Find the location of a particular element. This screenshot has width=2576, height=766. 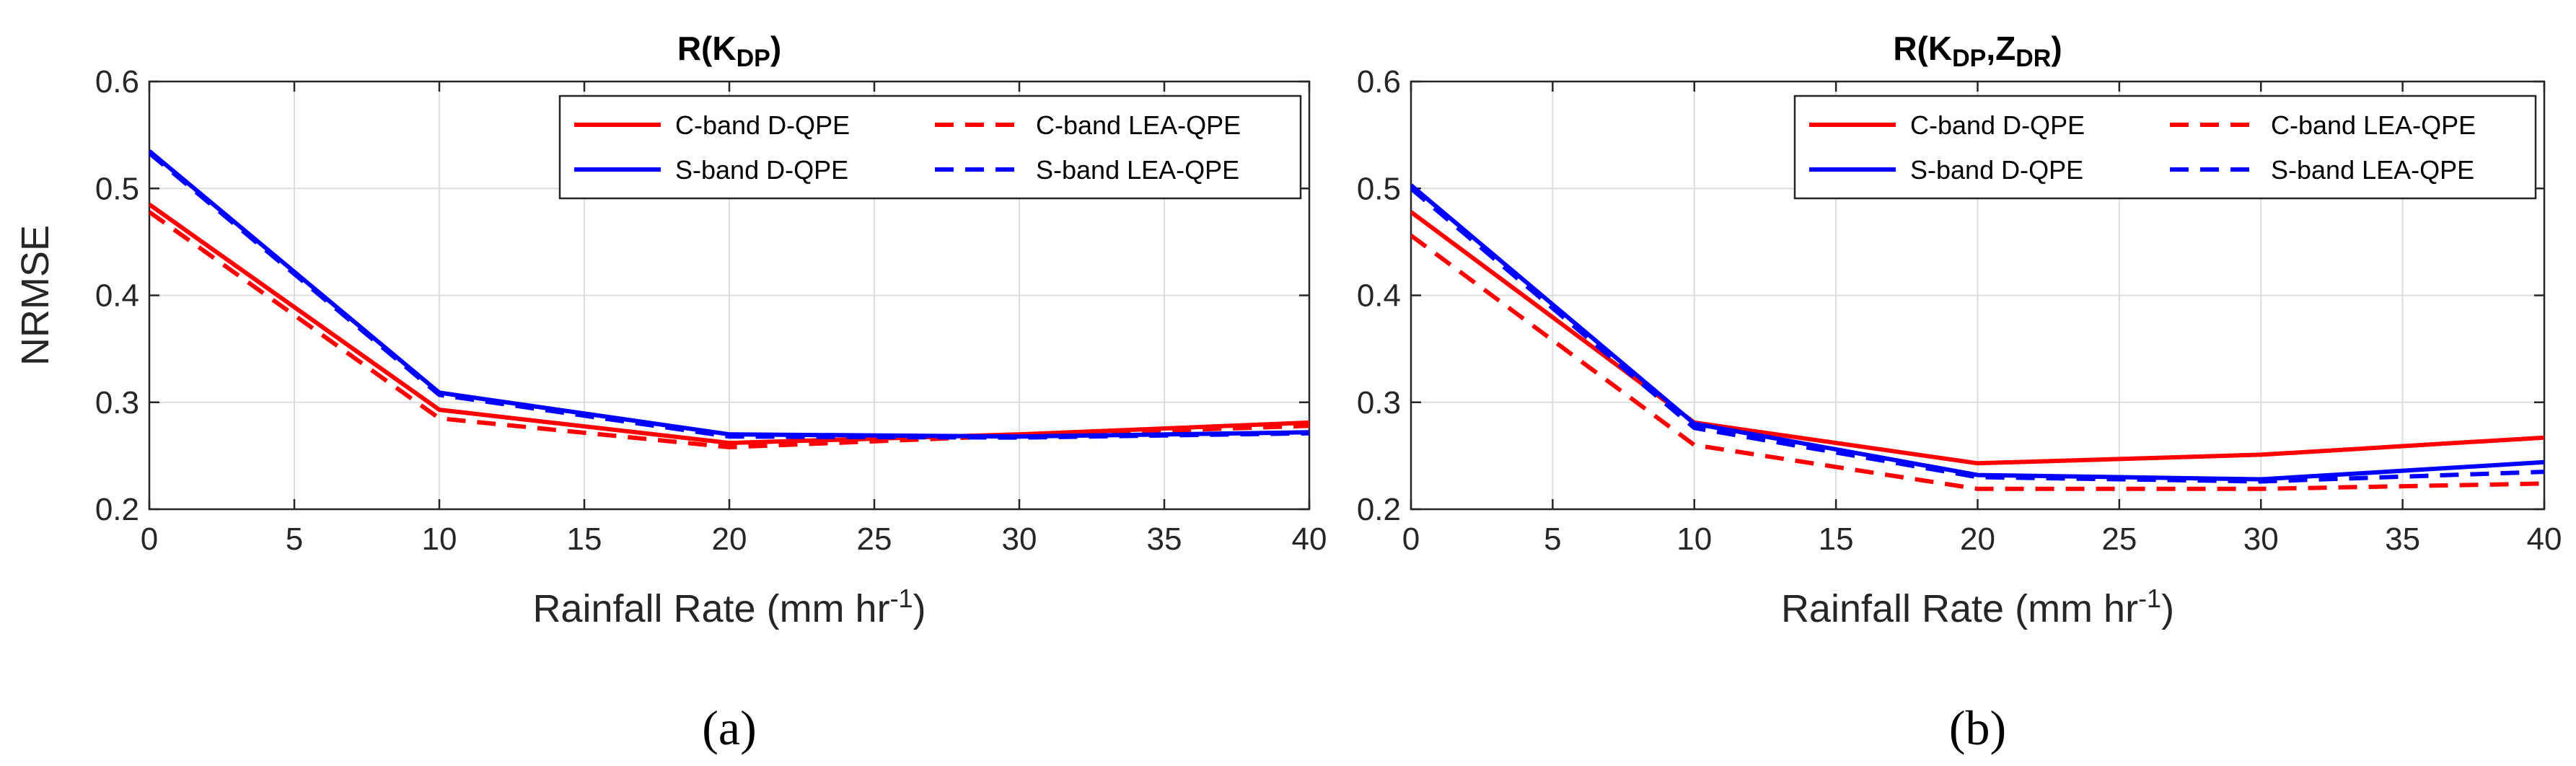

panel-label: (a) is located at coordinates (729, 727).